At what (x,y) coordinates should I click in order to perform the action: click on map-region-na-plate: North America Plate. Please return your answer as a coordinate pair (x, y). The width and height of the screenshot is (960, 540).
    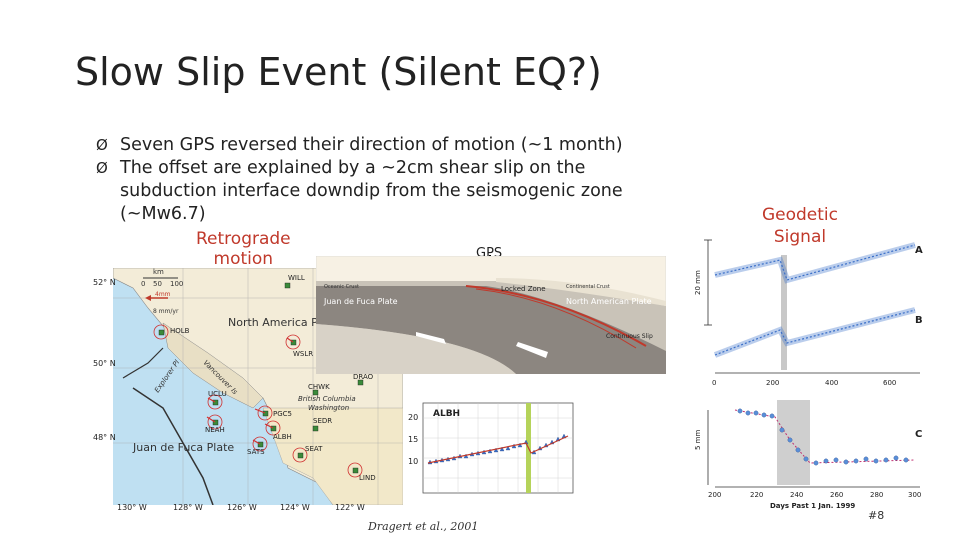
    Looking at the image, I should click on (283, 322).